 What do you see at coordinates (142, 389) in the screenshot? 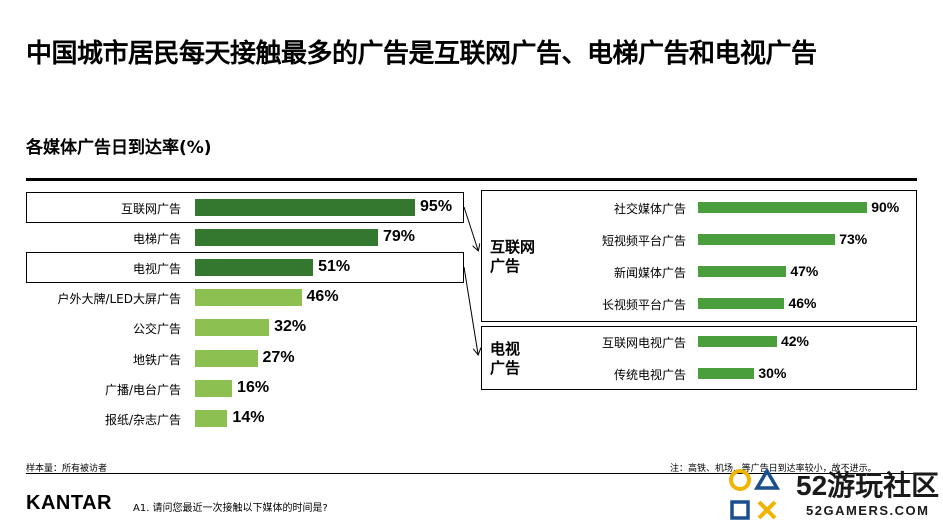
I see `bar-label: 广播/电台广告` at bounding box center [142, 389].